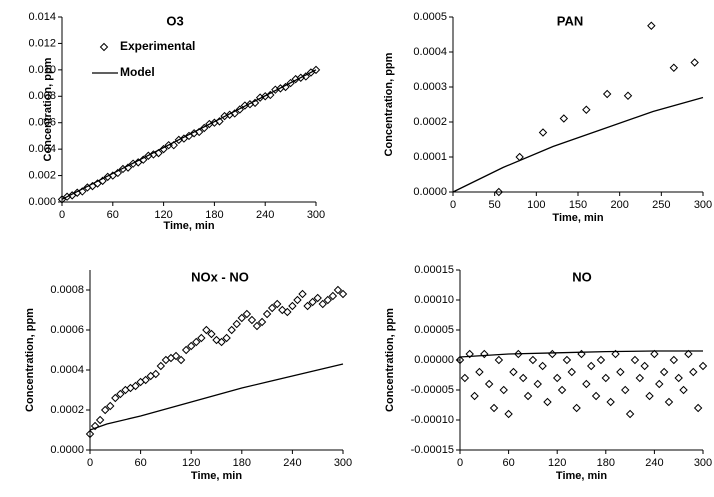 This screenshot has width=714, height=497. Describe the element at coordinates (42, 17) in the screenshot. I see `y-tick-label: 0.014` at that location.